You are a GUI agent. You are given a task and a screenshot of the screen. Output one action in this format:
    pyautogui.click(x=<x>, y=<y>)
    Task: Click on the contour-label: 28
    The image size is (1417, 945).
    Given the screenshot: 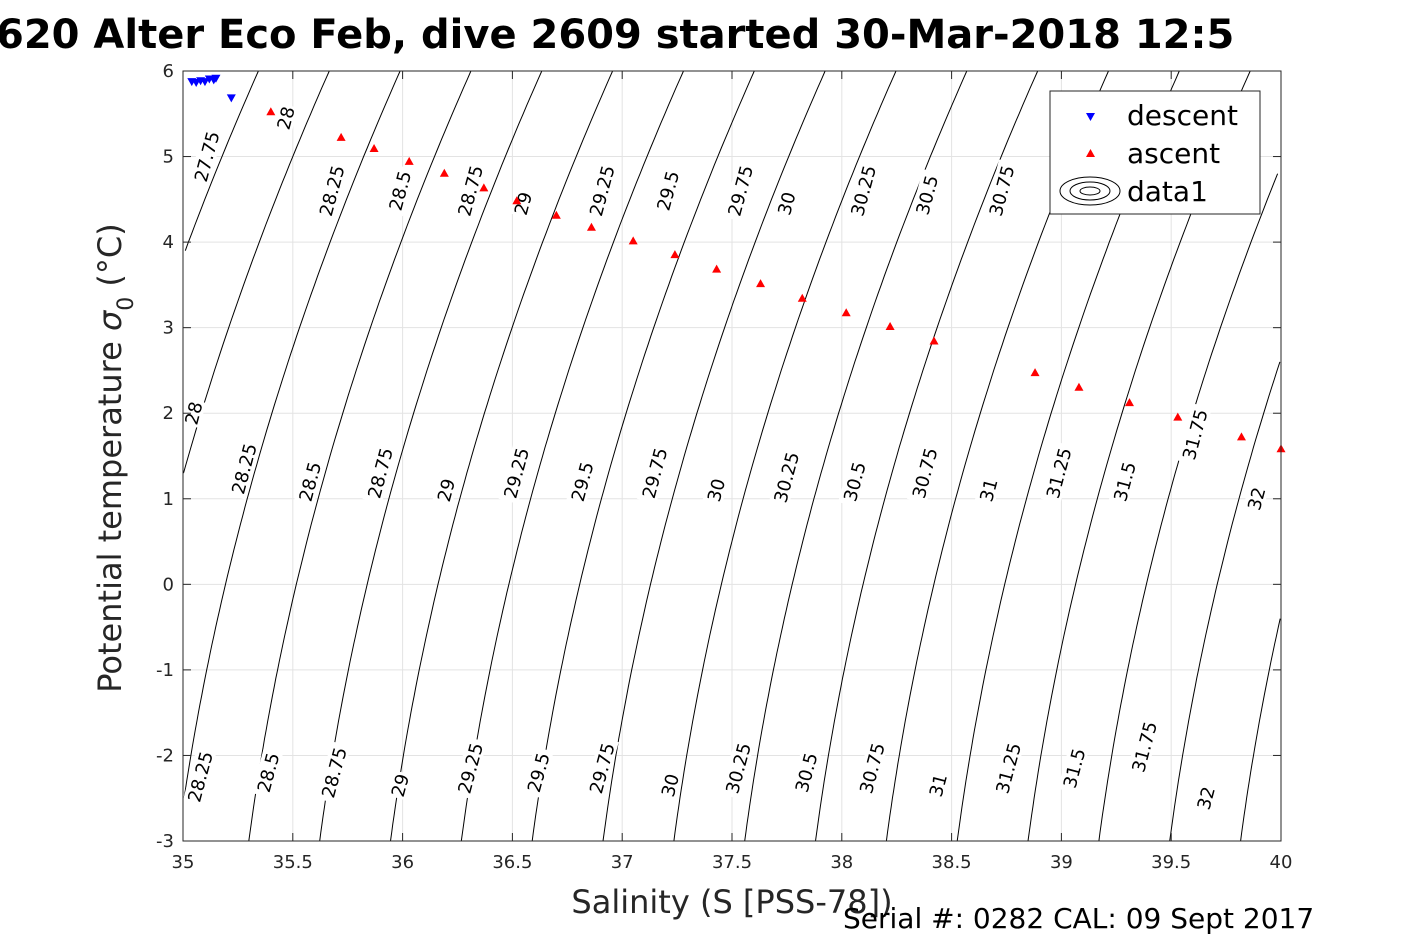 What is the action you would take?
    pyautogui.click(x=286, y=117)
    